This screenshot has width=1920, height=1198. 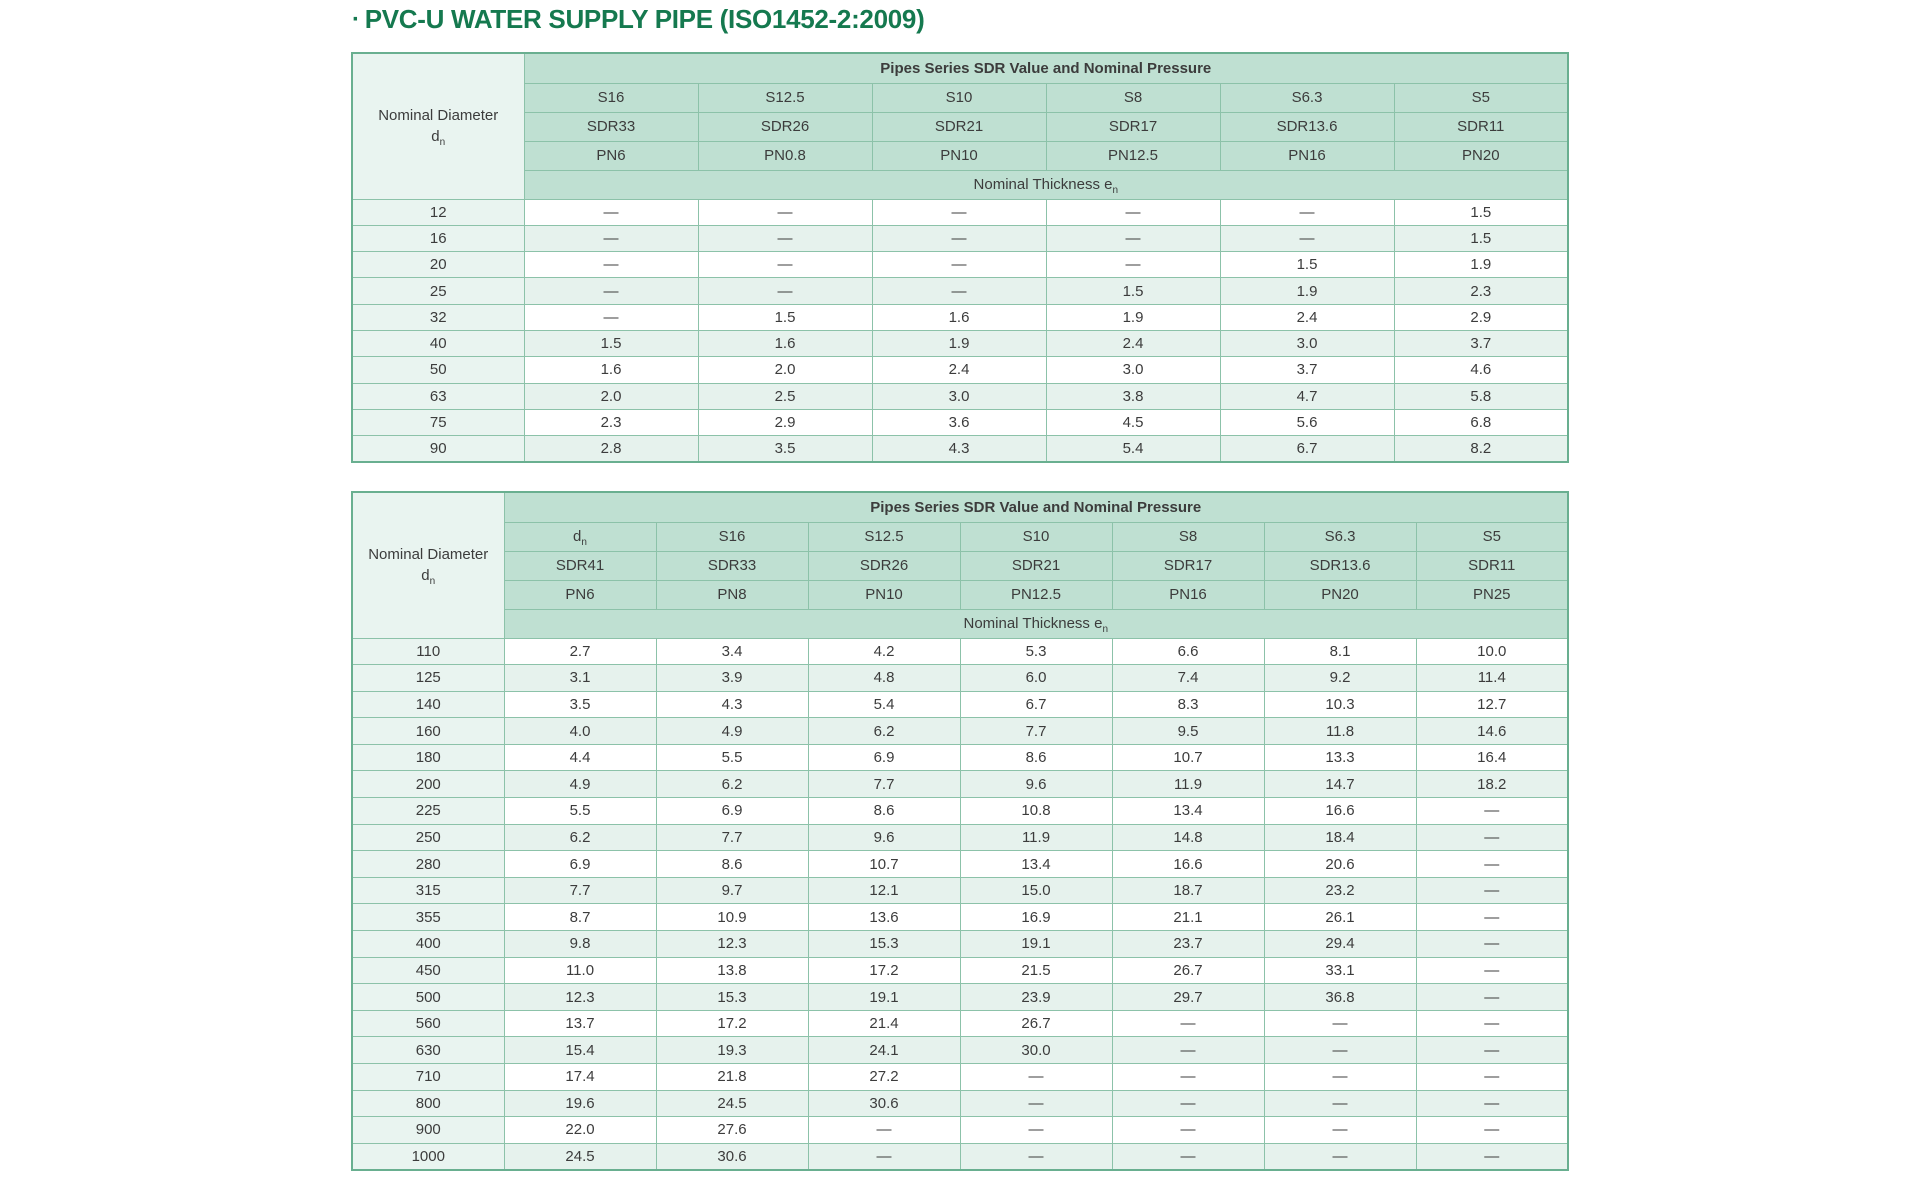 I want to click on thickness-value-cell: 4.8, so click(x=884, y=678).